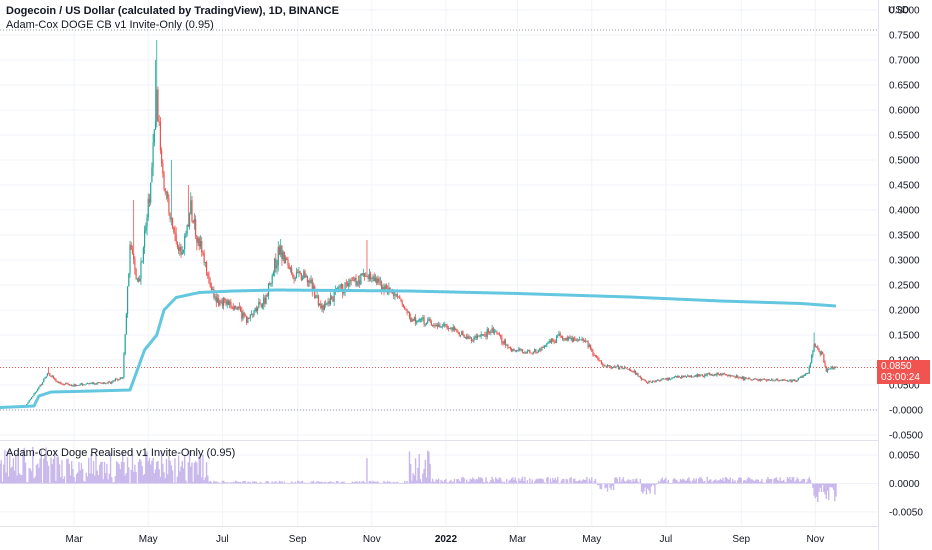  Describe the element at coordinates (906, 485) in the screenshot. I see `sub-price-axis: 0.0050 0.0000 -0.0050` at that location.